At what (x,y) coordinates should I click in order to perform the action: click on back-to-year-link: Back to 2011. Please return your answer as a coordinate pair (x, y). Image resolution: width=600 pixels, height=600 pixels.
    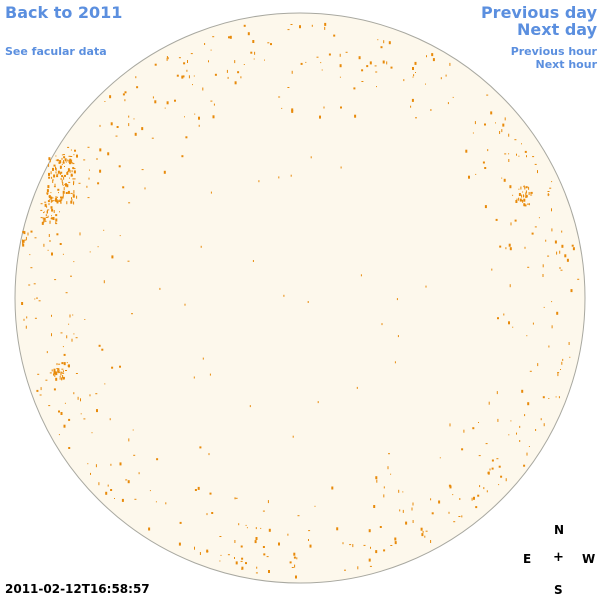
    Looking at the image, I should click on (64, 12).